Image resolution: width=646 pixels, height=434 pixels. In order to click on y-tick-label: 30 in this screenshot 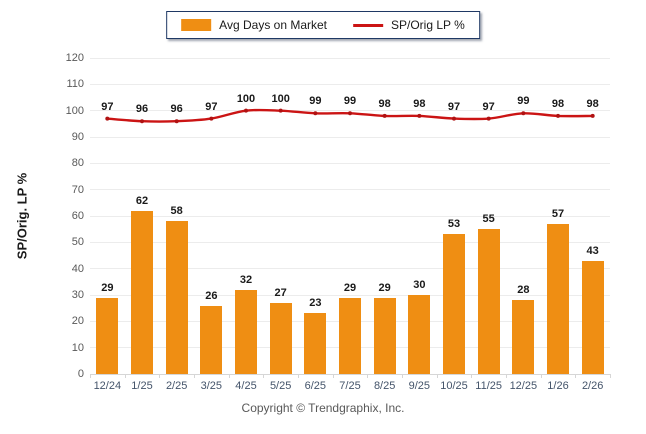, I will do `click(77, 295)`.